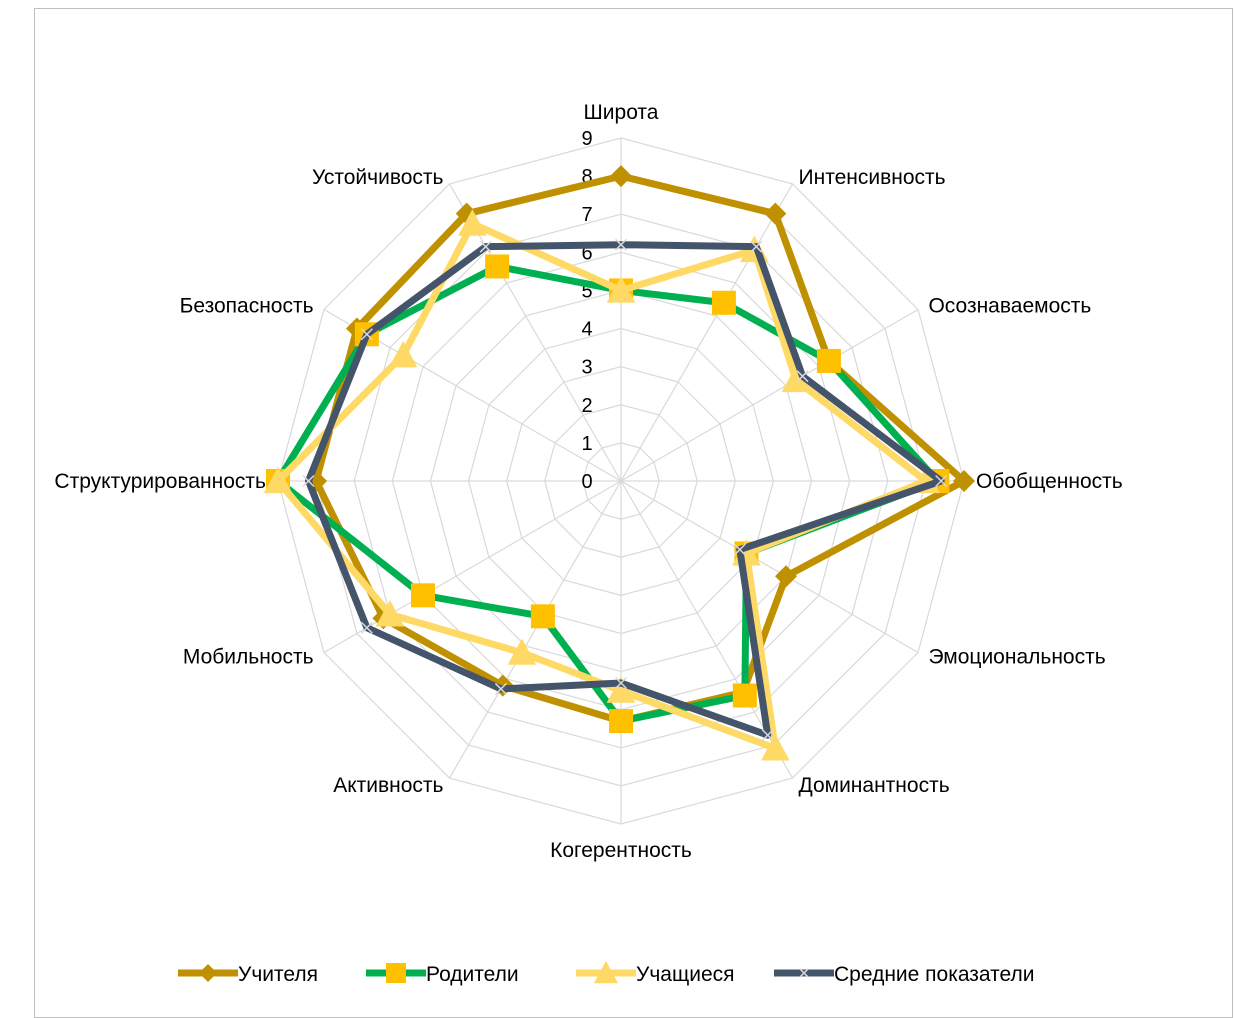  Describe the element at coordinates (1009, 306) in the screenshot. I see `category-label: Осознаваемость` at that location.